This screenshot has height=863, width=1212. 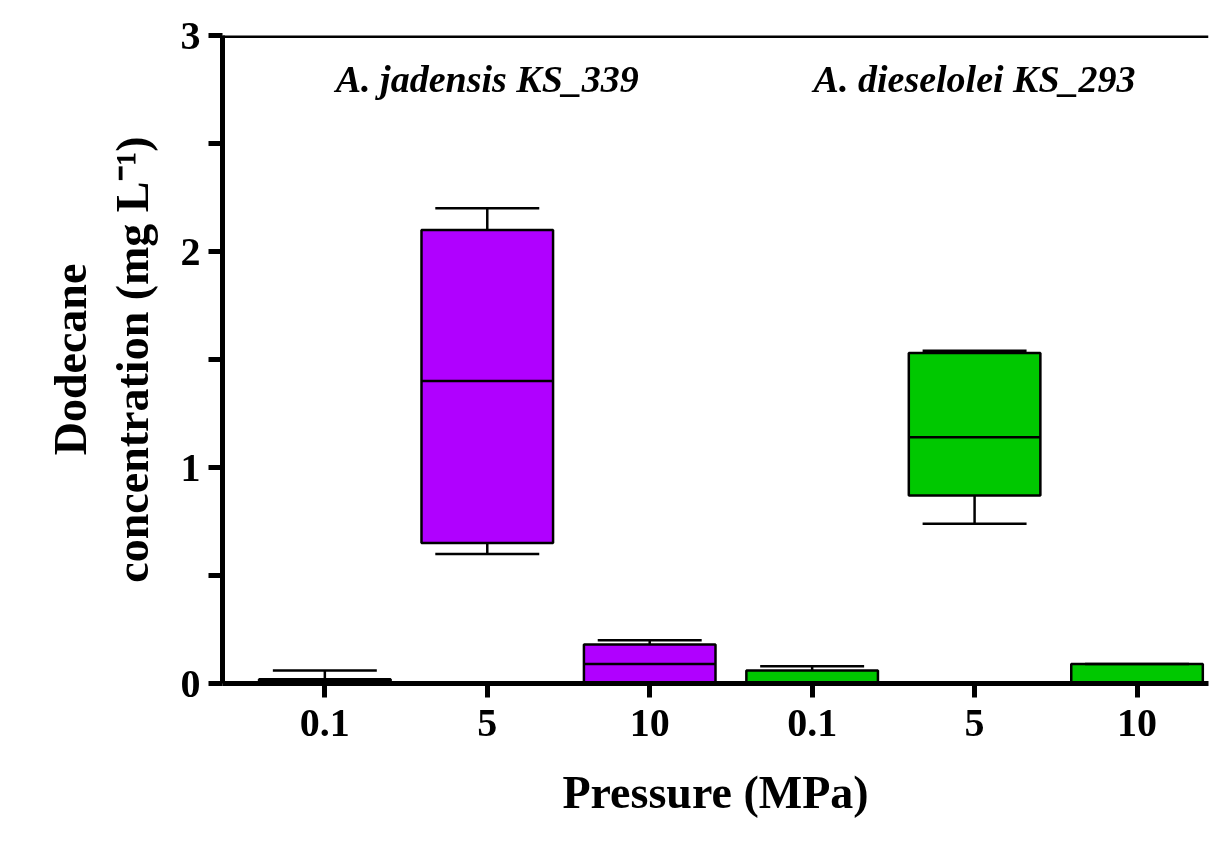 I want to click on y-tick-label: 2, so click(x=190, y=251).